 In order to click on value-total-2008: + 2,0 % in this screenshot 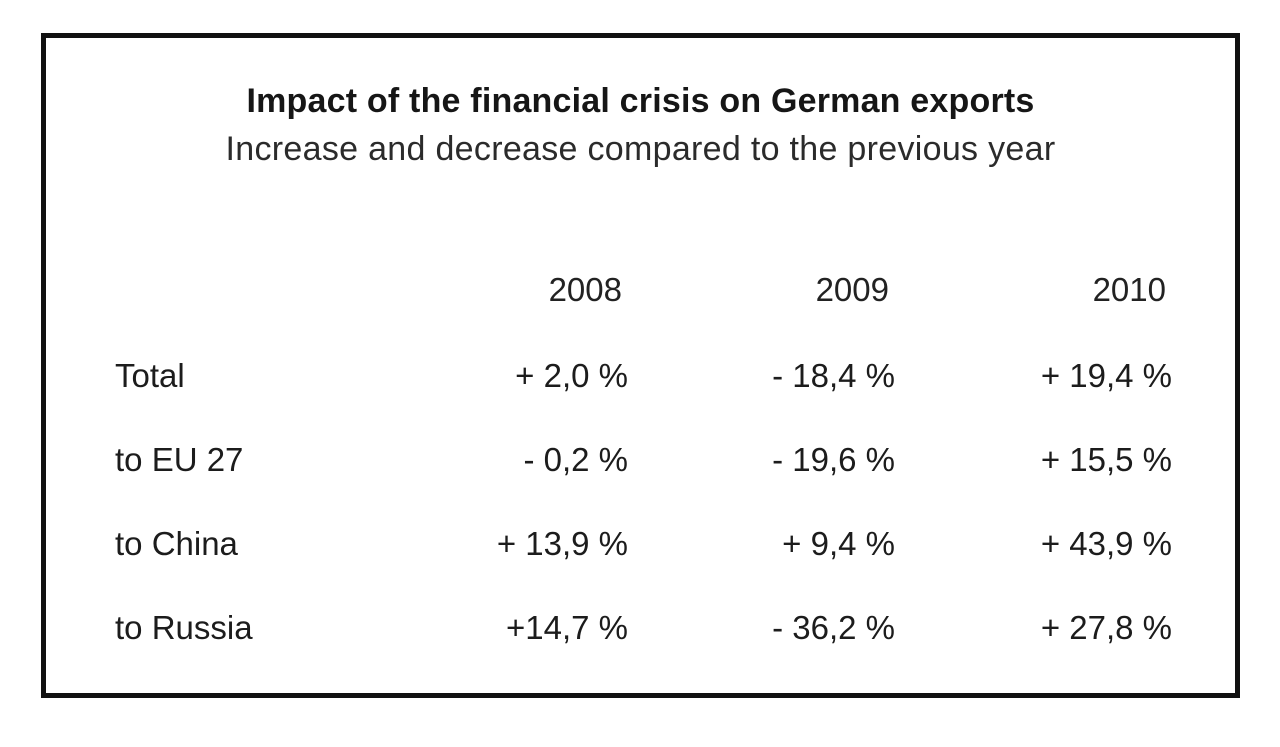, I will do `click(571, 375)`.